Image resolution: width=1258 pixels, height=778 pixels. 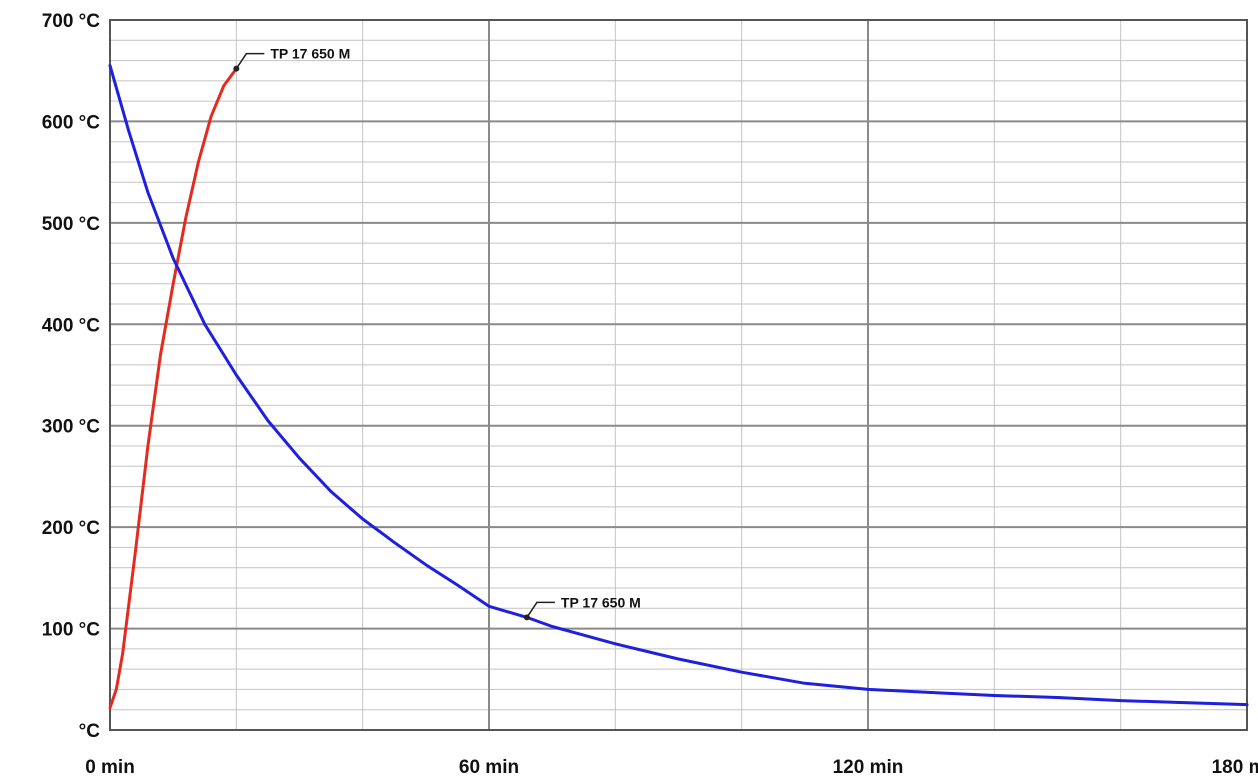 What do you see at coordinates (71, 528) in the screenshot?
I see `y-tick-label: 200 °C` at bounding box center [71, 528].